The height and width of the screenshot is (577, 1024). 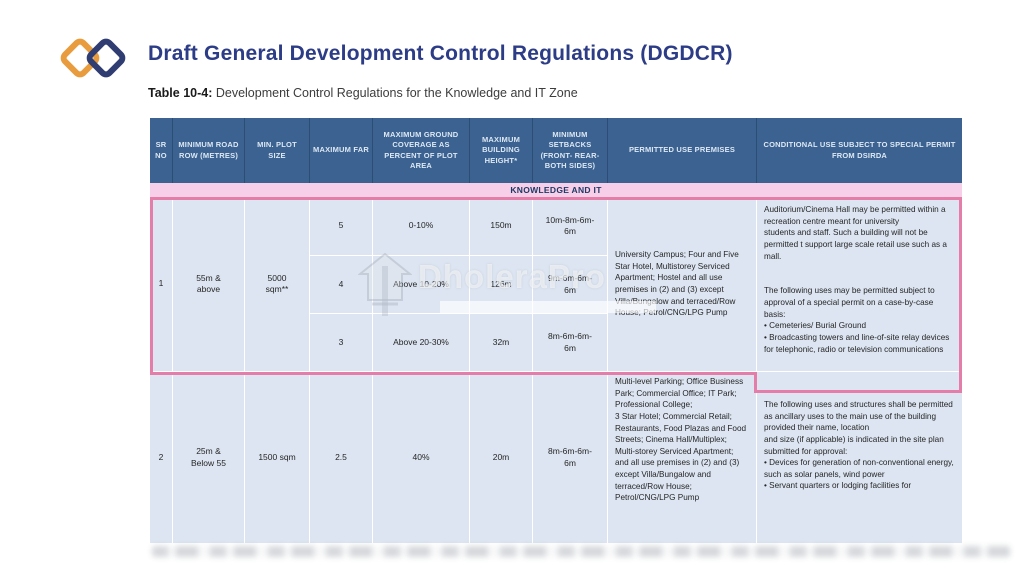 I want to click on row1-road-row: 55m & above, so click(x=209, y=284).